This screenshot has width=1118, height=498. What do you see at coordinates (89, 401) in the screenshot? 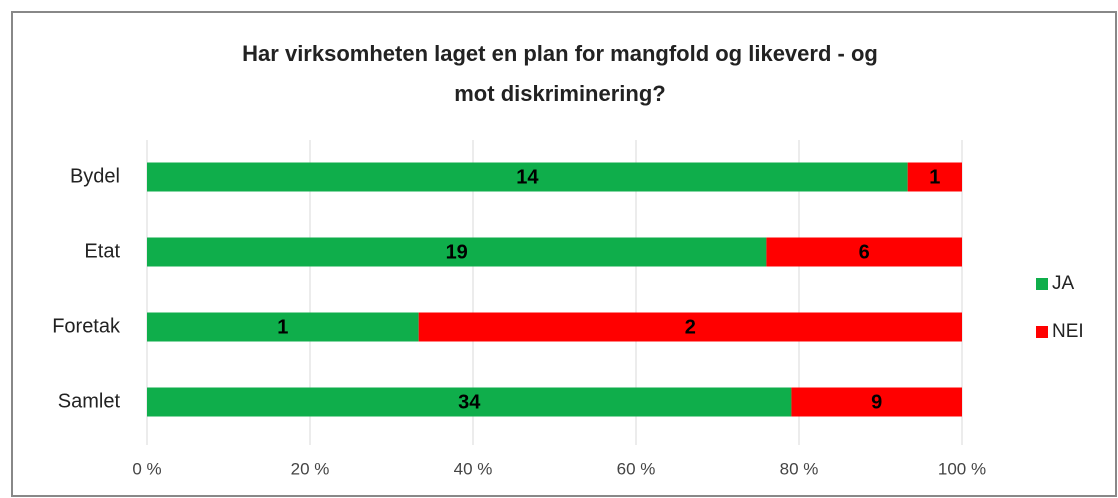
I see `y-tick-label: Samlet` at bounding box center [89, 401].